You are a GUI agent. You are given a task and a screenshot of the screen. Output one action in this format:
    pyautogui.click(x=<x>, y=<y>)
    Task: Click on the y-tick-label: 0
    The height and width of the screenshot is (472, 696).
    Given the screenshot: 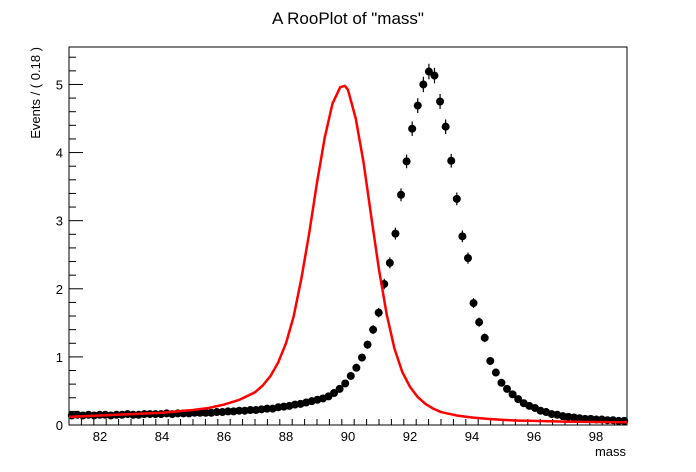 What is the action you would take?
    pyautogui.click(x=59, y=425)
    